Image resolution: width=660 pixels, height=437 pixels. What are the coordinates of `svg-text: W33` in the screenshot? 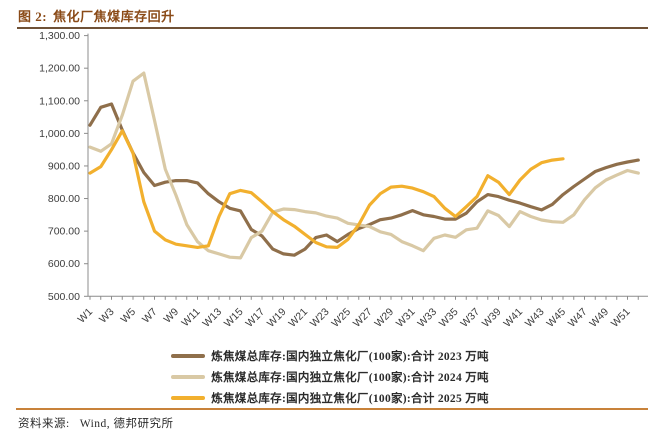 It's located at (427, 318).